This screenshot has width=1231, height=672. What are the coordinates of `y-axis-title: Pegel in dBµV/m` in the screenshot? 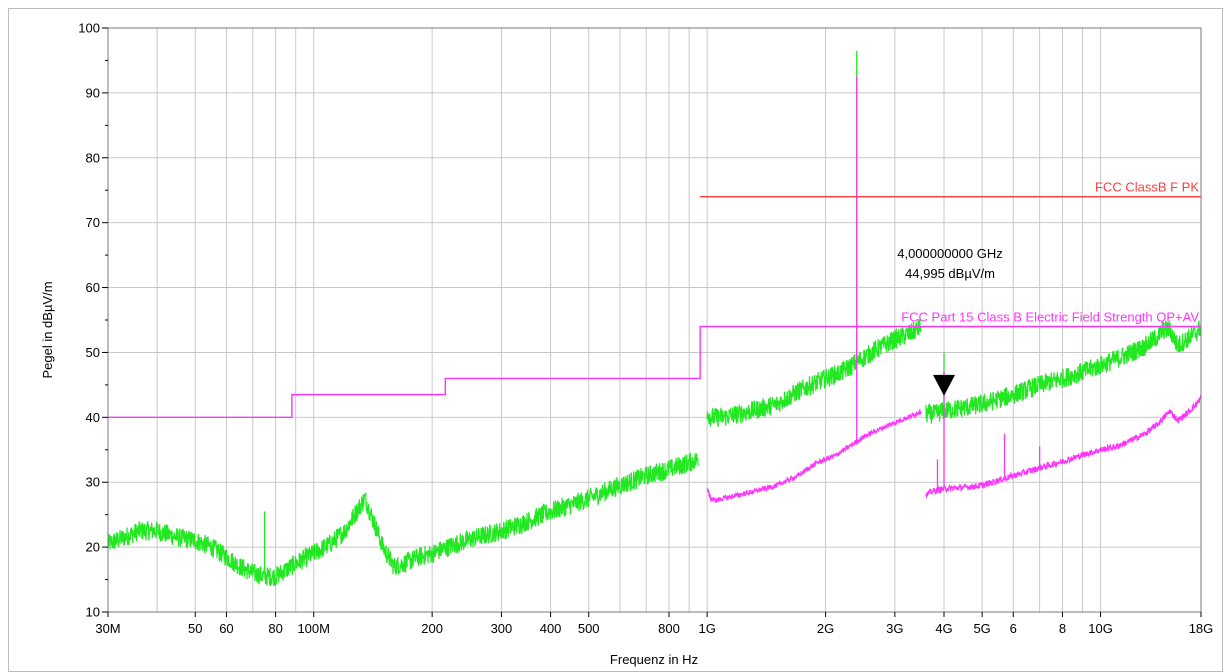 It's located at (47, 329).